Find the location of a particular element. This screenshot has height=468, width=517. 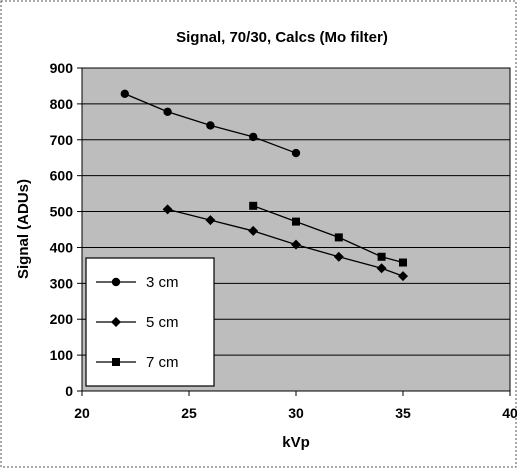

legend-label-2: 7 cm is located at coordinates (162, 362).